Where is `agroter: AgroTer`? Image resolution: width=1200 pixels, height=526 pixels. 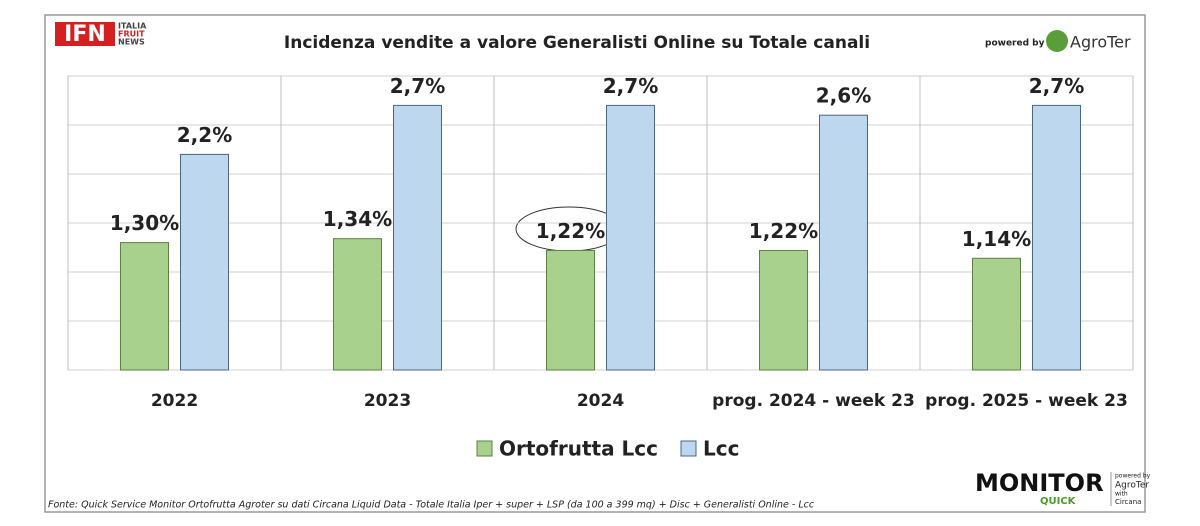 agroter: AgroTer is located at coordinates (1100, 42).